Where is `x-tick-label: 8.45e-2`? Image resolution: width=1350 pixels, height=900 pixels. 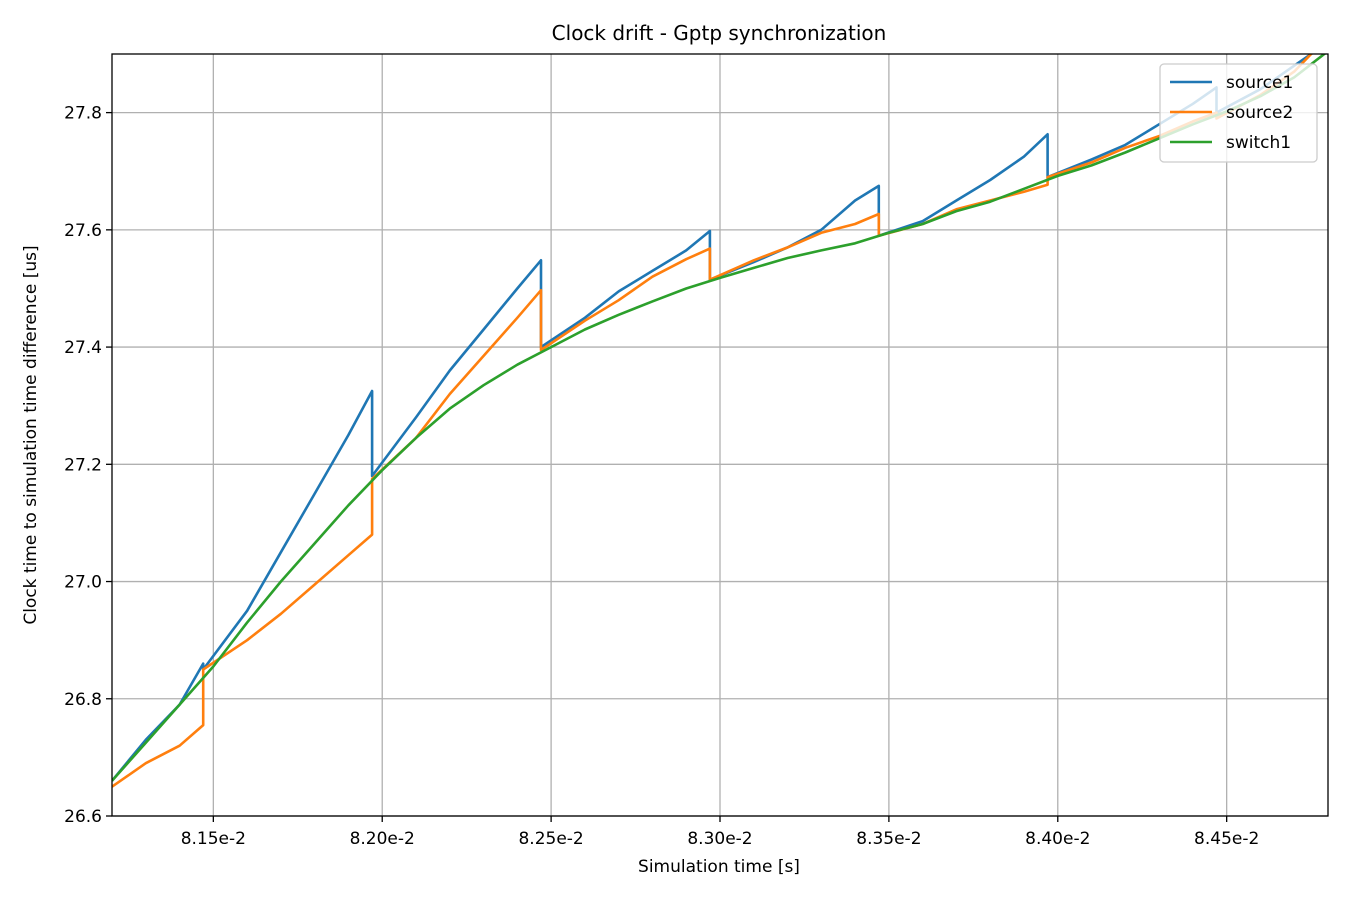
x-tick-label: 8.45e-2 is located at coordinates (1226, 839).